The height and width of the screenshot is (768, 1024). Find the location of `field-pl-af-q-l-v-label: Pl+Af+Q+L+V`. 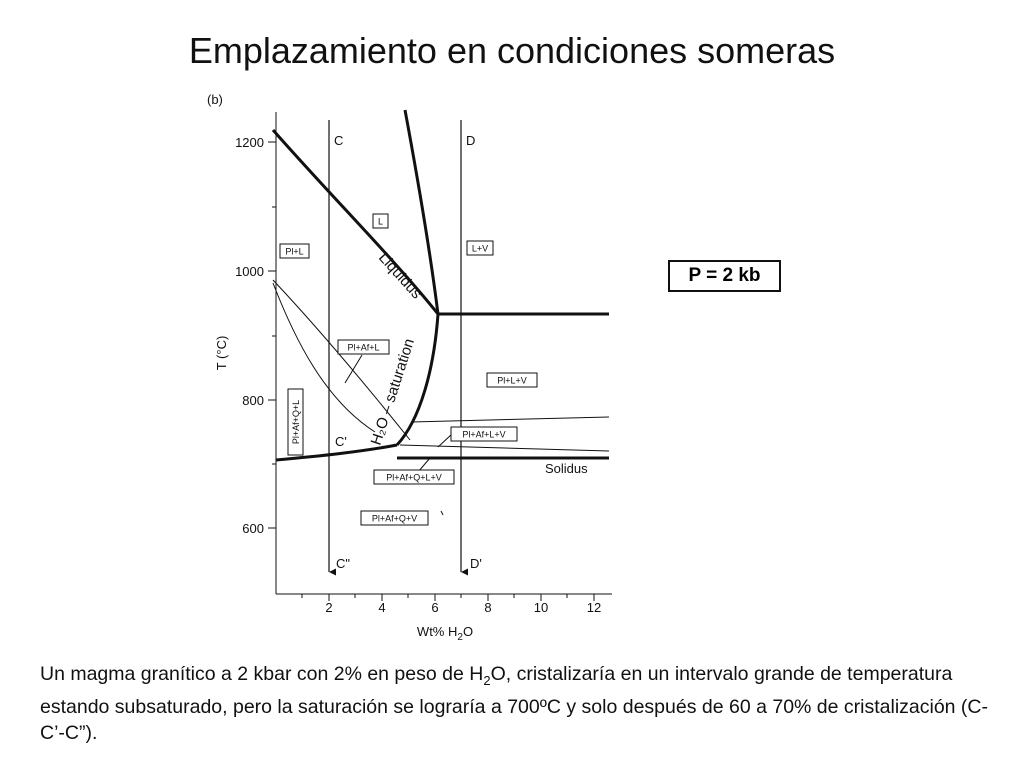

field-pl-af-q-l-v-label: Pl+Af+Q+L+V is located at coordinates (414, 478).